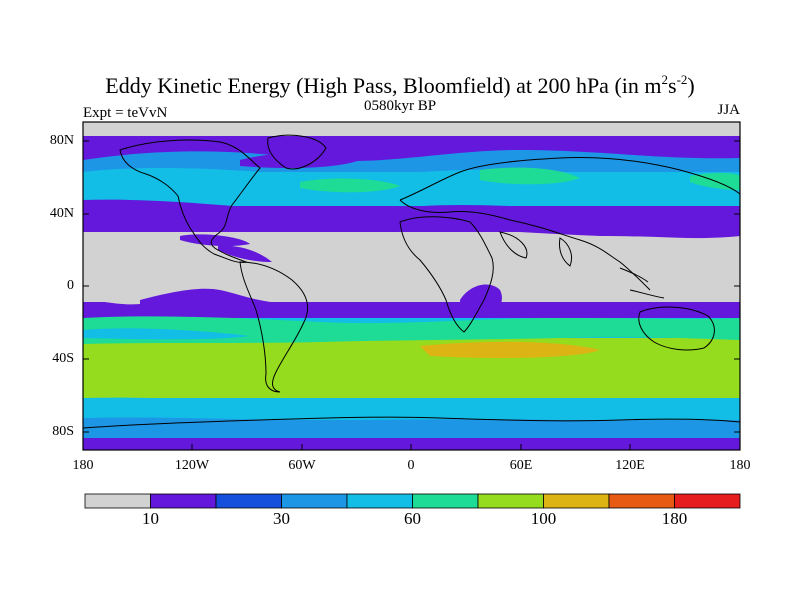  I want to click on lat-label-40n: 40N, so click(61, 213).